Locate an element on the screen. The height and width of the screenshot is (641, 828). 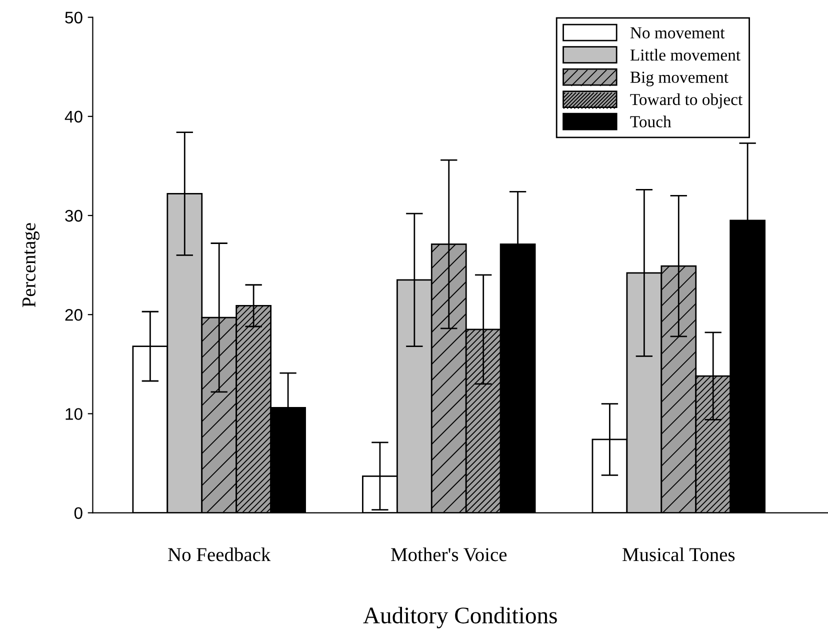
y-tick-label: 20 is located at coordinates (73, 315).